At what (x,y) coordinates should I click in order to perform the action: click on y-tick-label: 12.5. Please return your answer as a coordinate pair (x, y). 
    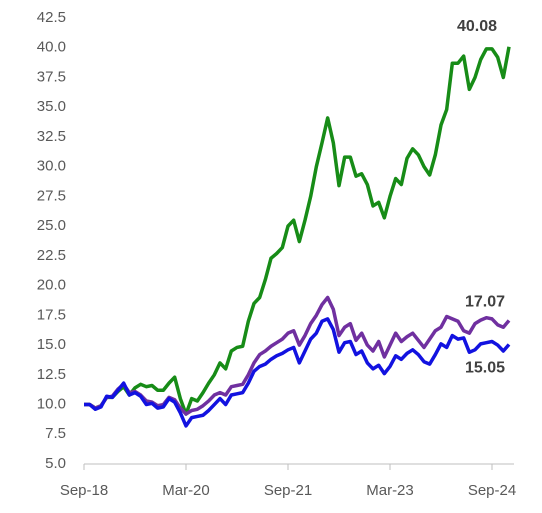
    Looking at the image, I should click on (51, 374).